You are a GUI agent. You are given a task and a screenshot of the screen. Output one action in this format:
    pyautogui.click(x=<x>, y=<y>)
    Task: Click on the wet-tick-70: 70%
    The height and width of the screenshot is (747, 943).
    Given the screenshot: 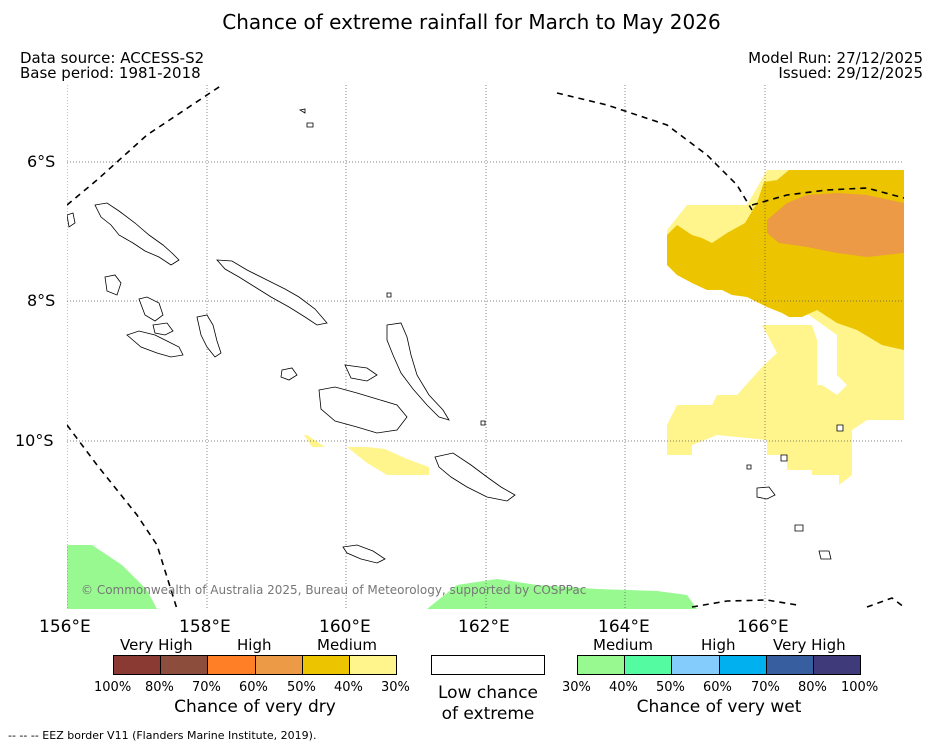 What is the action you would take?
    pyautogui.click(x=765, y=687)
    